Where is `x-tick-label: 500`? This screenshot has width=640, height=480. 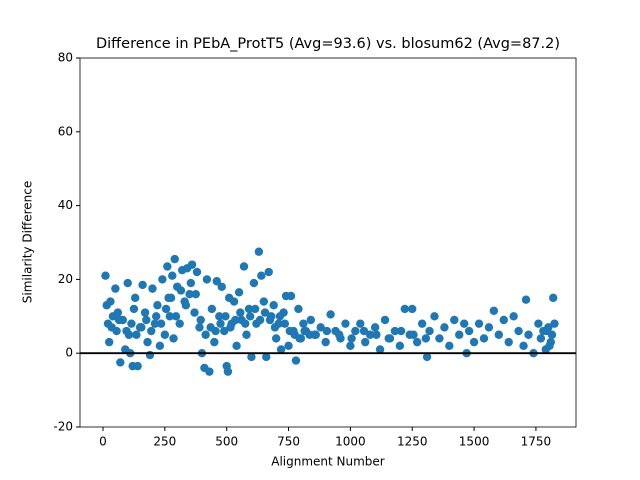
x-tick-label: 500 is located at coordinates (226, 442).